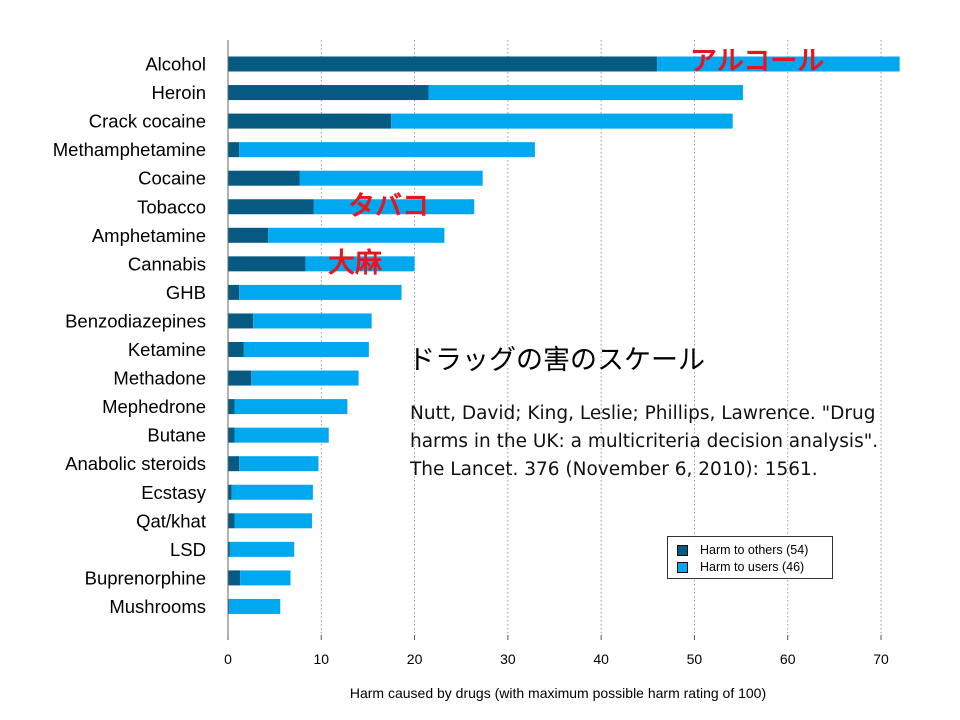 This screenshot has width=960, height=720. Describe the element at coordinates (415, 659) in the screenshot. I see `x-tick-label: 20` at that location.